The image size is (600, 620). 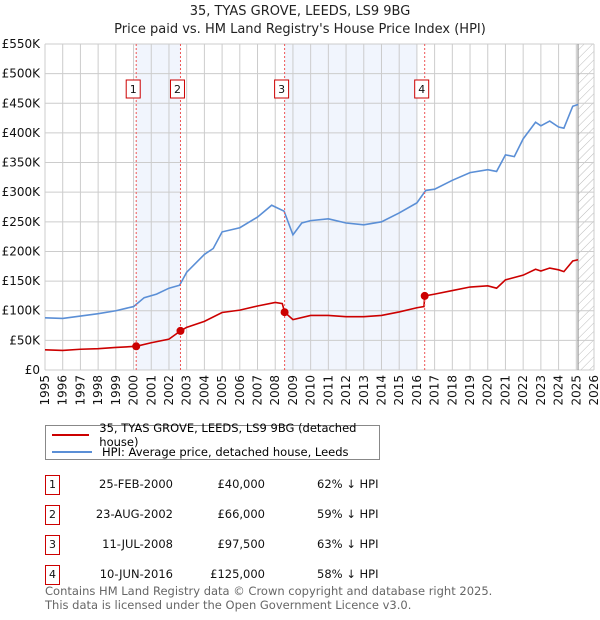 I want to click on x-tick-label: 2015, so click(x=399, y=390).